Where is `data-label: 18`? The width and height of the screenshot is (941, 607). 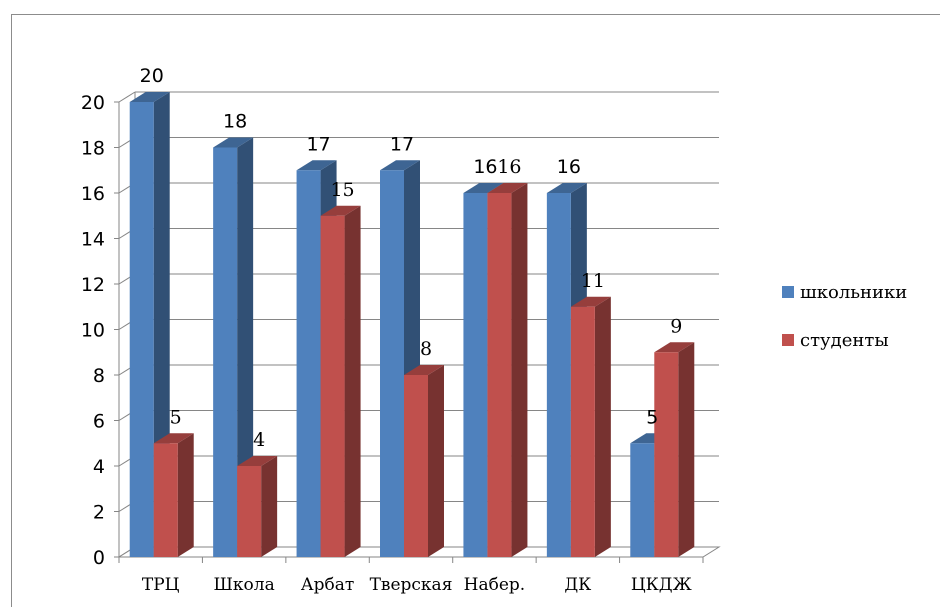 data-label: 18 is located at coordinates (235, 122).